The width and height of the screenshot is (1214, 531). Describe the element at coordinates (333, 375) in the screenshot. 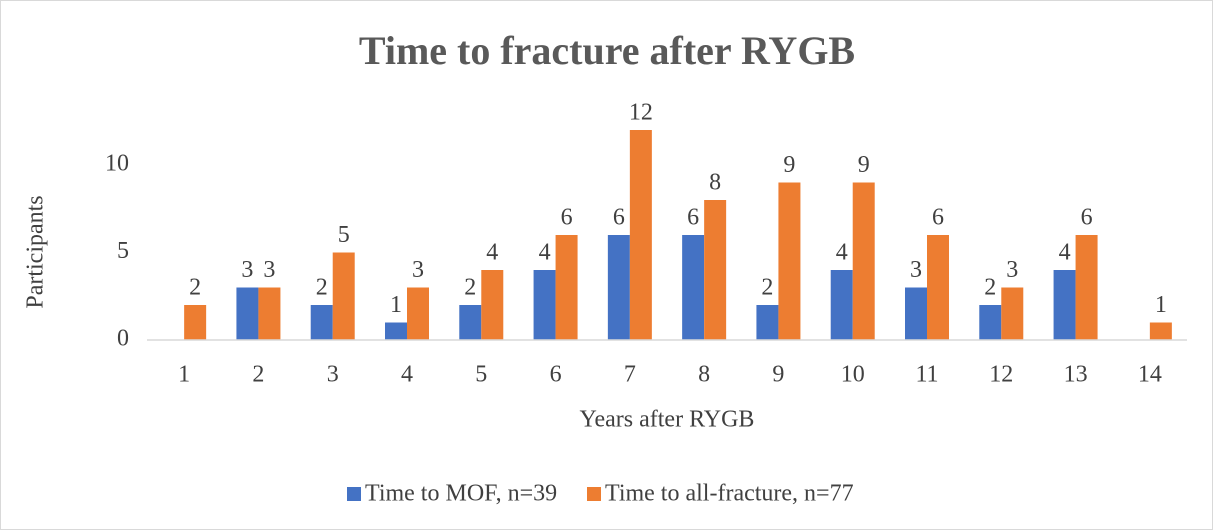

I see `x-tick-label: 3` at that location.